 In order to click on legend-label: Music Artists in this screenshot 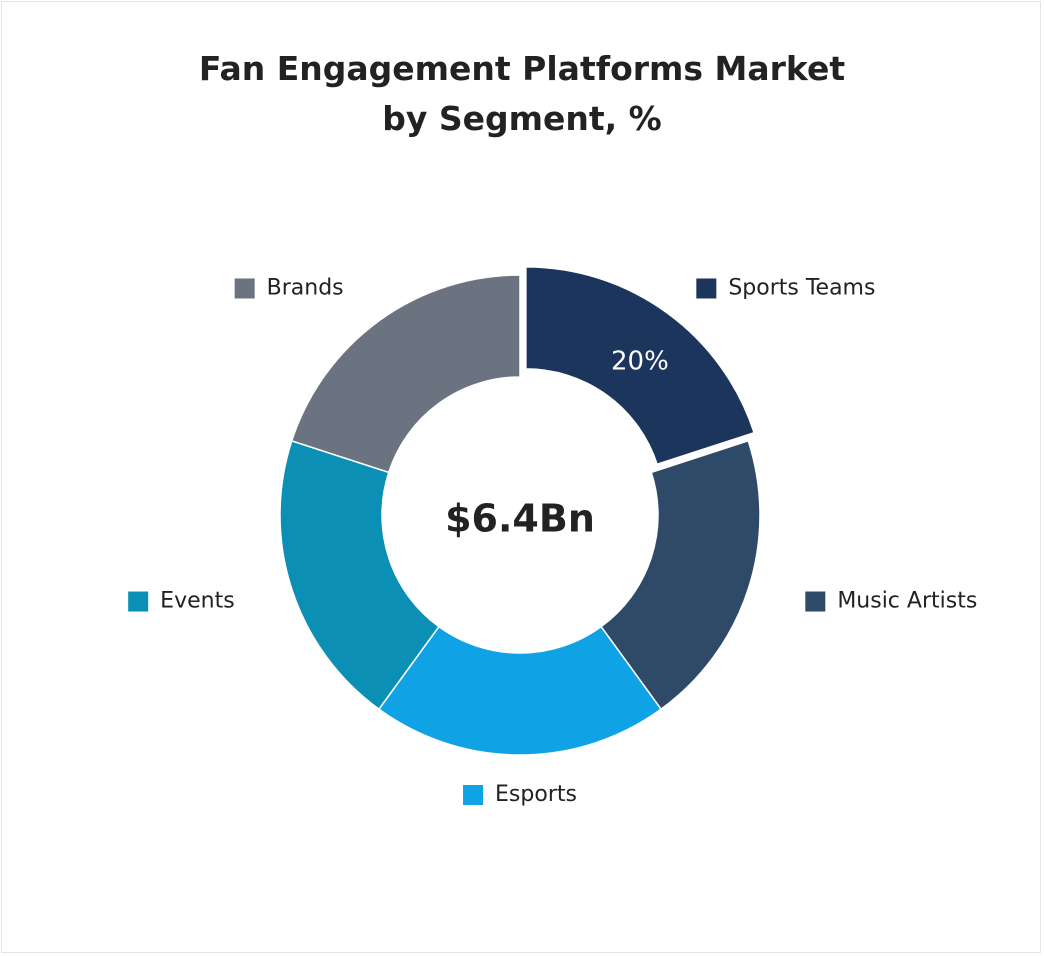, I will do `click(907, 601)`.